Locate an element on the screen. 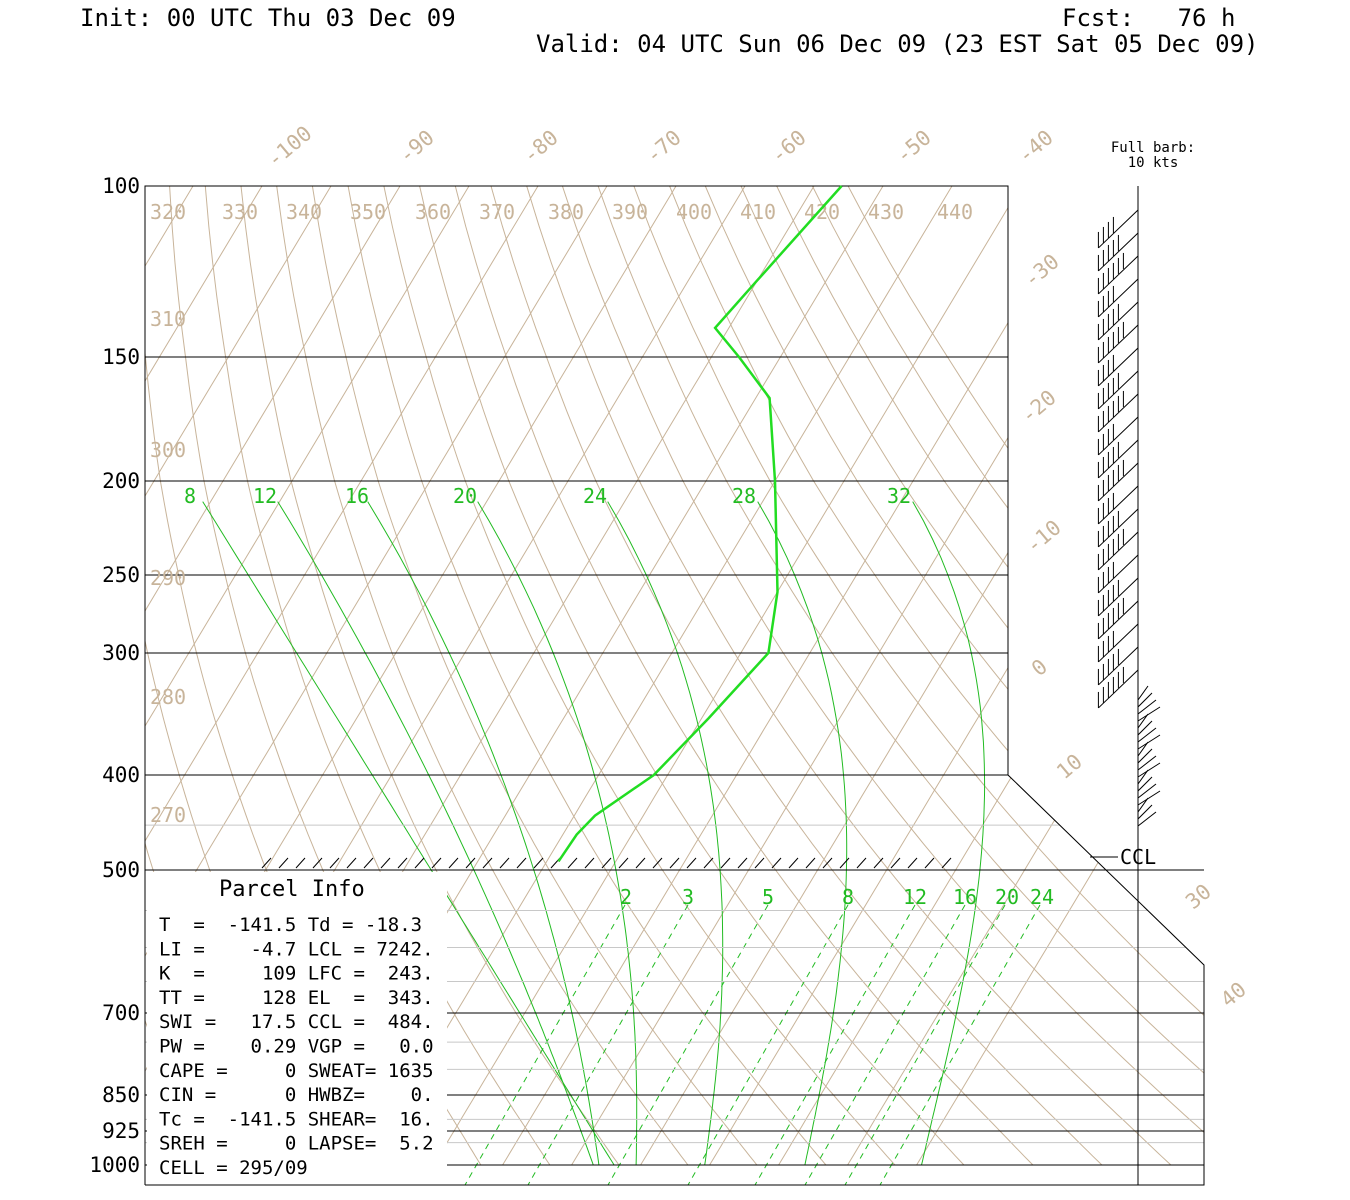 The width and height of the screenshot is (1350, 1200). mixing-ratio-label: 12 is located at coordinates (915, 897).